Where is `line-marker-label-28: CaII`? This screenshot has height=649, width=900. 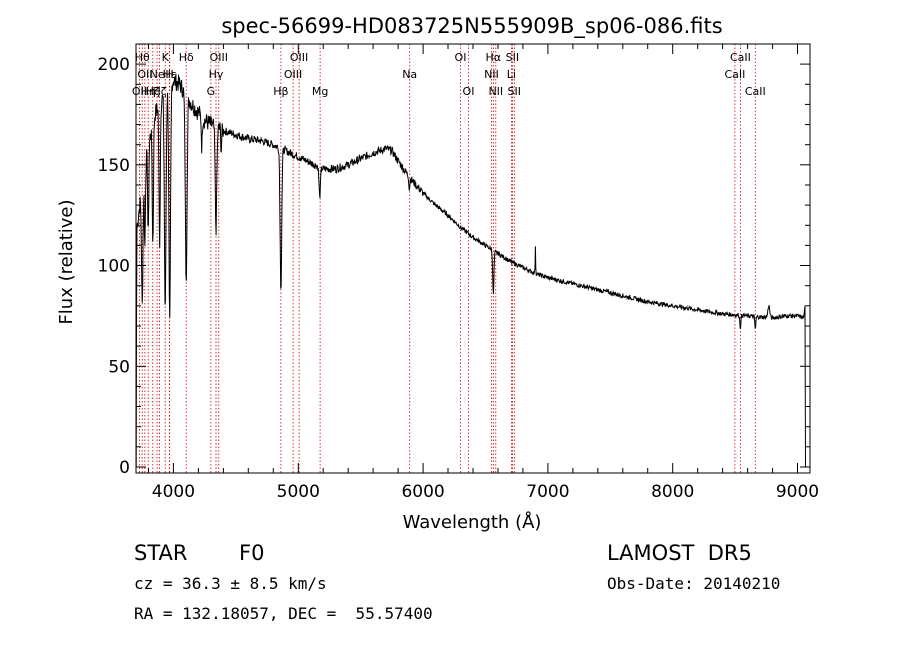
line-marker-label-28: CaII is located at coordinates (740, 57).